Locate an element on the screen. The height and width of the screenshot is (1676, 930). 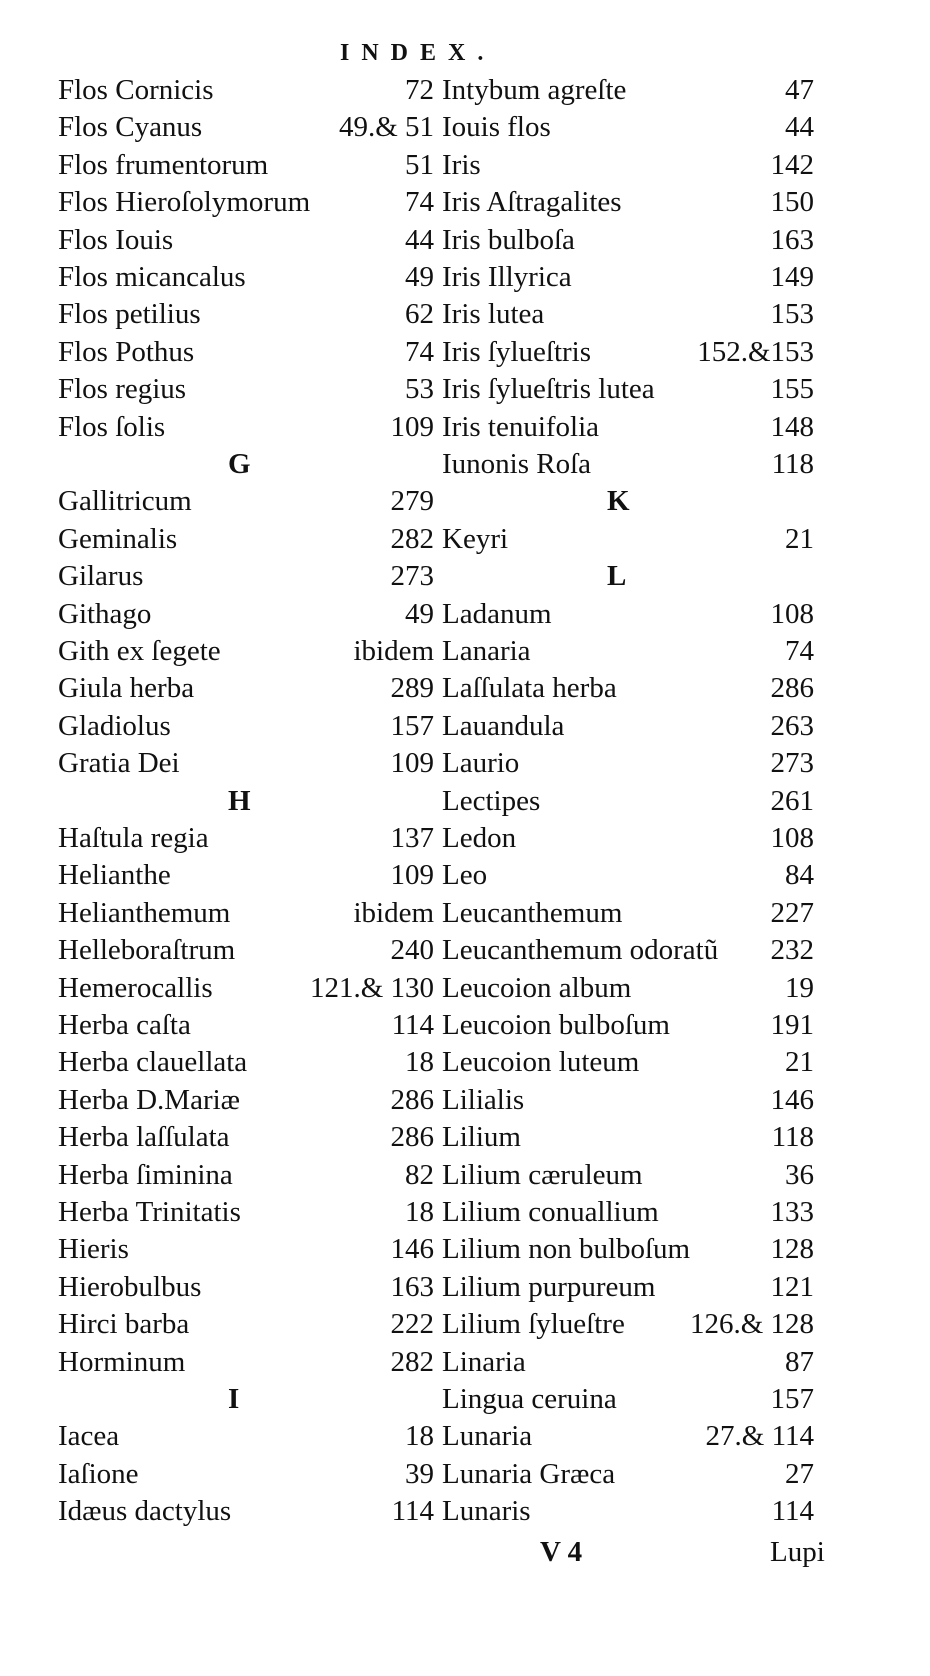
entry-page-number: 39 is located at coordinates (419, 1473).